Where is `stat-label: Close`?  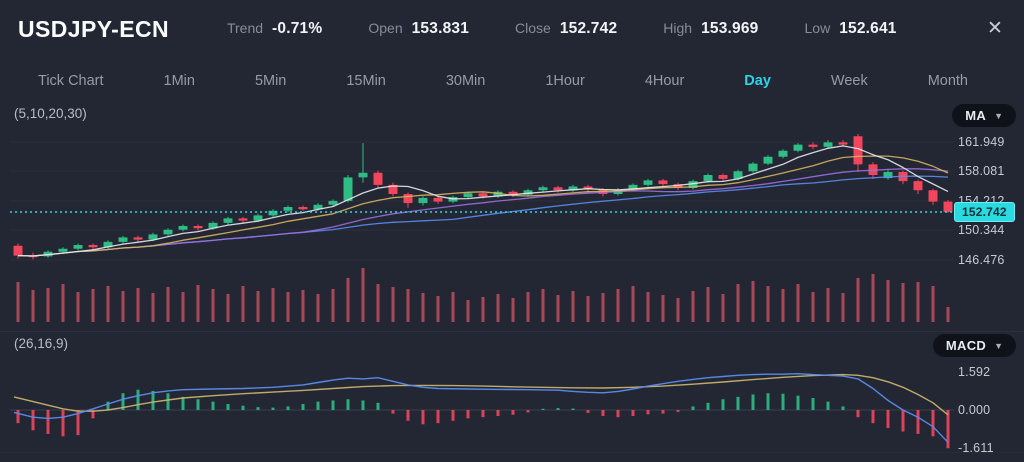 stat-label: Close is located at coordinates (533, 28).